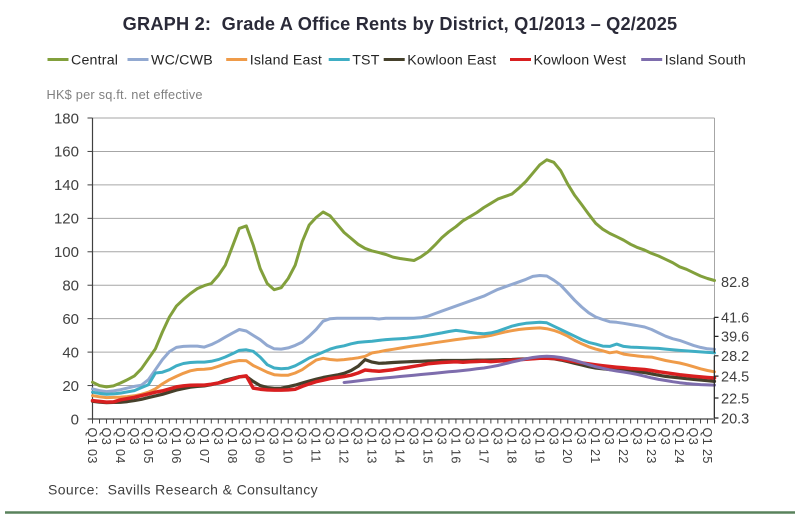  Describe the element at coordinates (66, 252) in the screenshot. I see `svg-text: 100` at that location.